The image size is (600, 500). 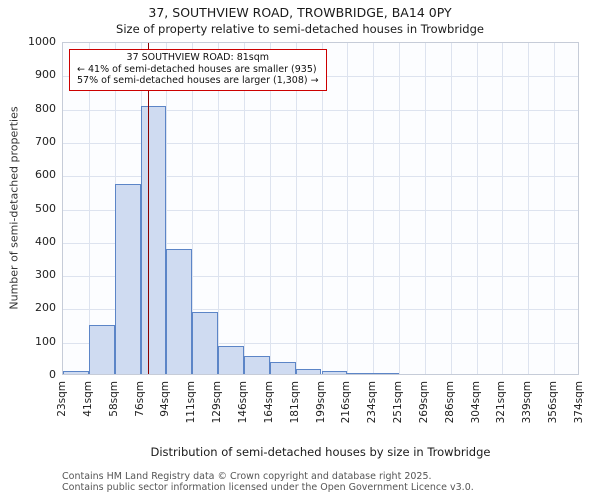 I want to click on x-tick-label: 58sqm, so click(x=113, y=399).